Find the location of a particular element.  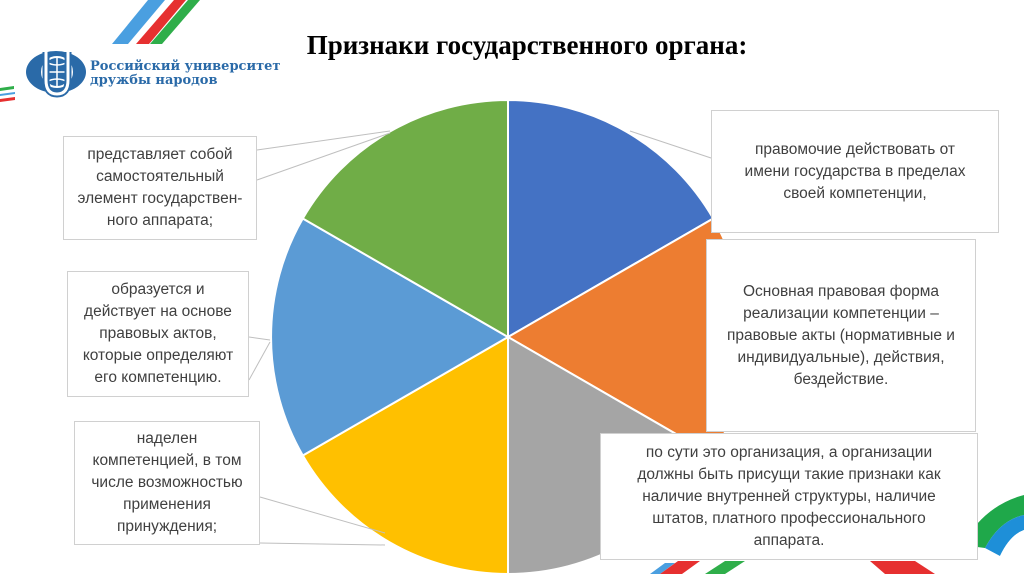

callout-line: штатов, платного профессионального is located at coordinates (789, 518).